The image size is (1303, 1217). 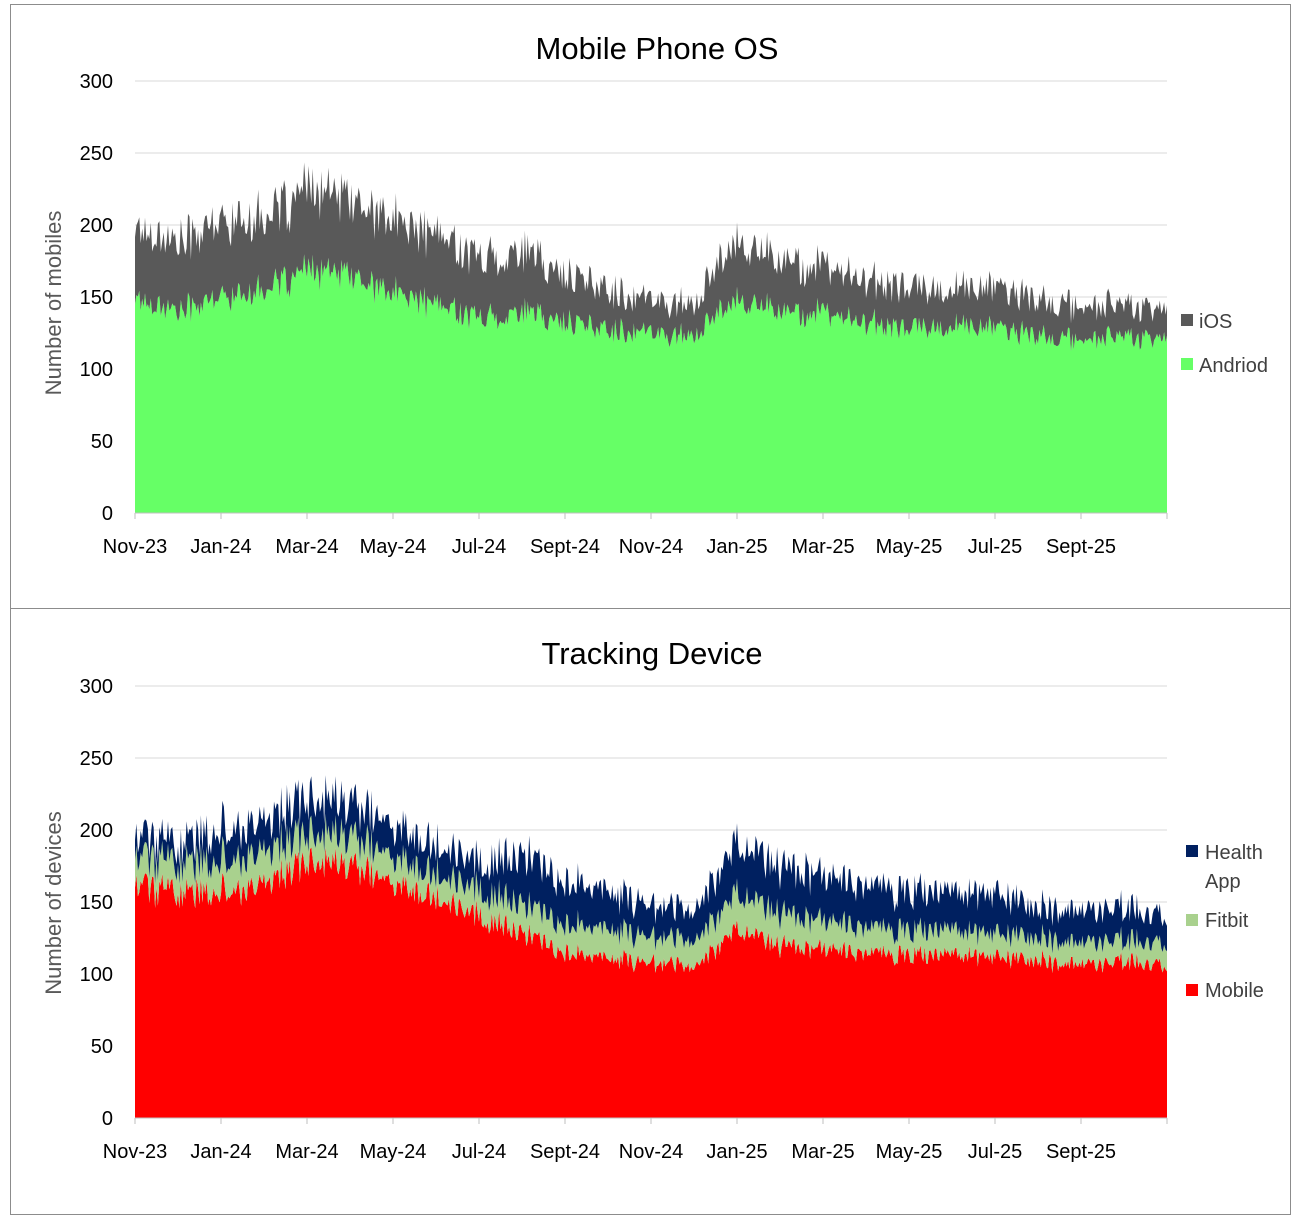 What do you see at coordinates (1234, 853) in the screenshot?
I see `legend-label-health: Health` at bounding box center [1234, 853].